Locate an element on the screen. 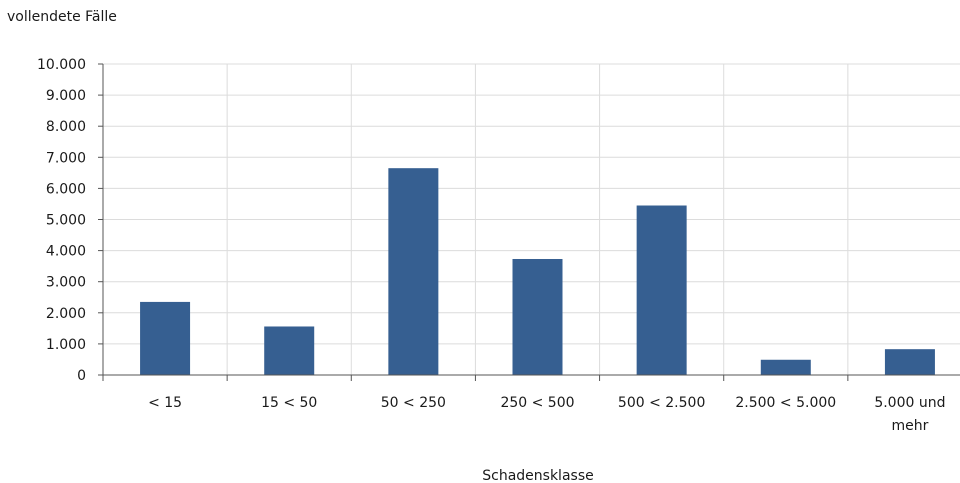 The image size is (960, 483). y-tick-label: 8.000 is located at coordinates (66, 127).